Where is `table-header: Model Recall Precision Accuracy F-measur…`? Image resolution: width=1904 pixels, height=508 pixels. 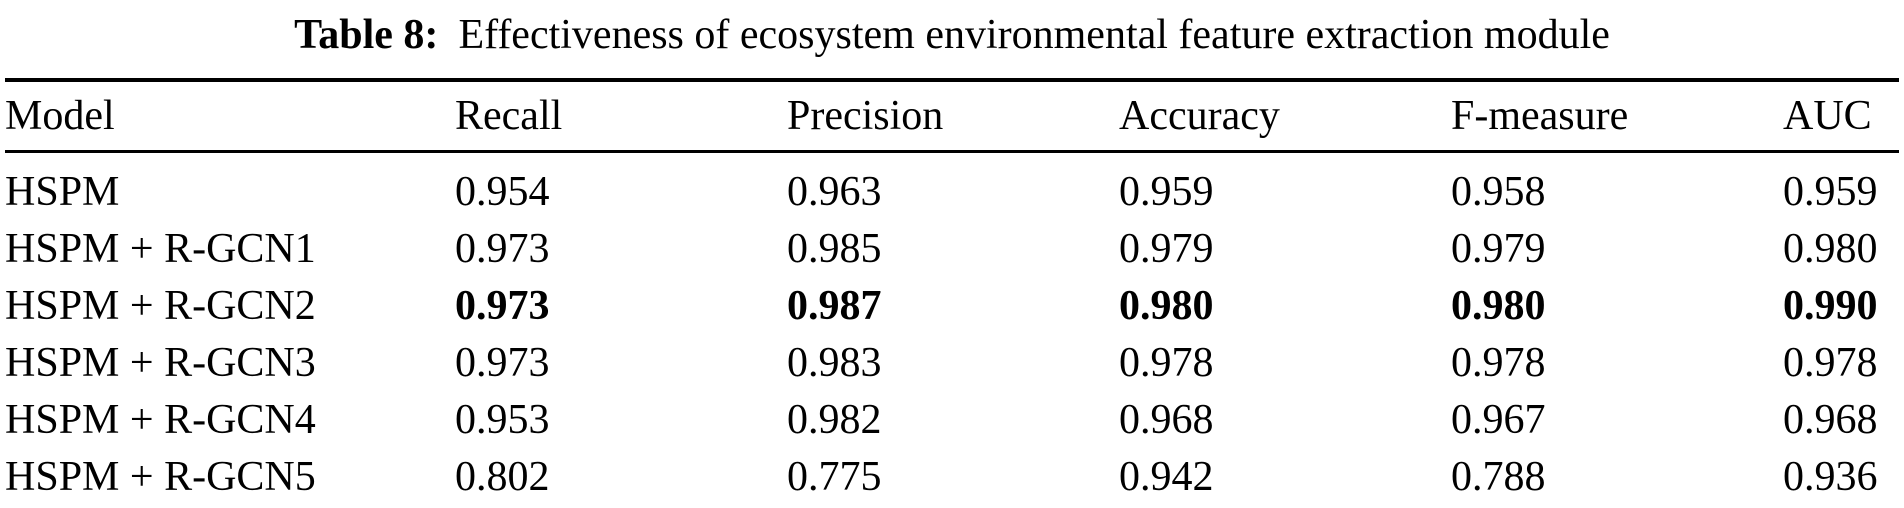
table-header: Model Recall Precision Accuracy F-measur… is located at coordinates (952, 116).